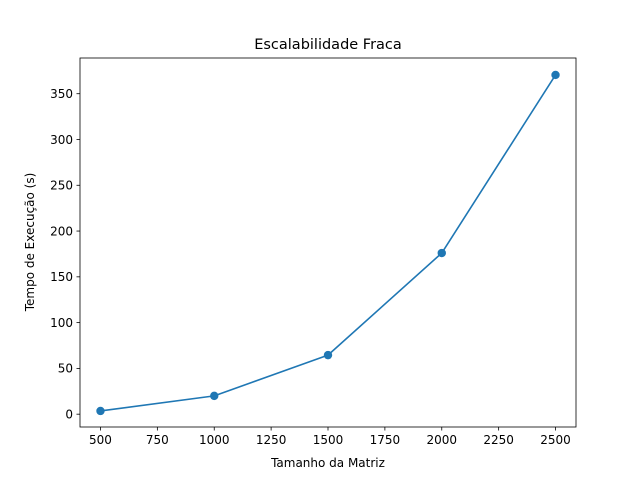 The height and width of the screenshot is (480, 640). Describe the element at coordinates (65, 369) in the screenshot. I see `y-tick-label: 50` at that location.